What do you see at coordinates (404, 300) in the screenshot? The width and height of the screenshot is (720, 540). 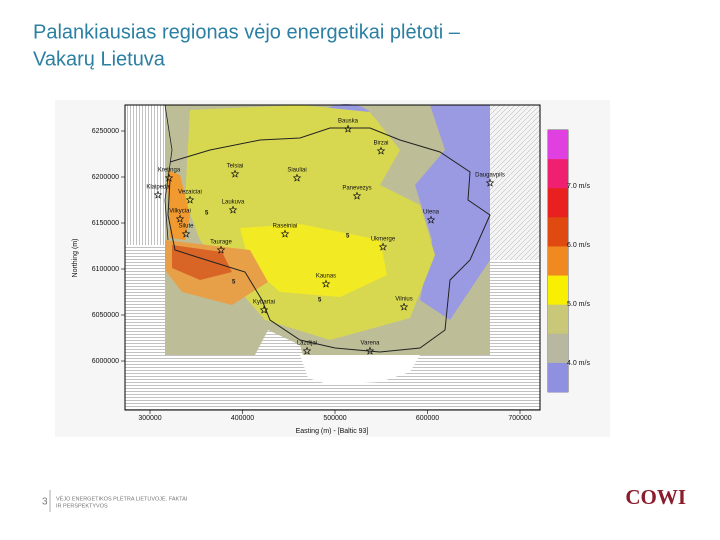 I see `place-label: Vilnius` at bounding box center [404, 300].